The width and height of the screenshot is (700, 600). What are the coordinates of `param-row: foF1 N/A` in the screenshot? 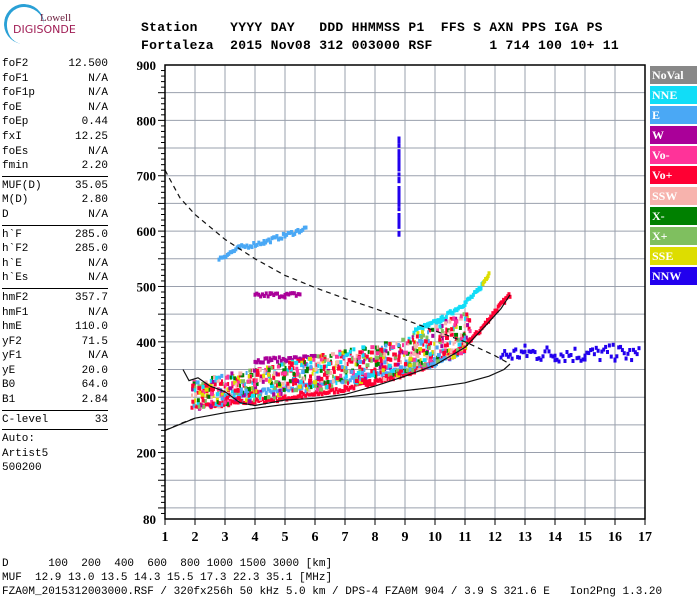 It's located at (55, 79).